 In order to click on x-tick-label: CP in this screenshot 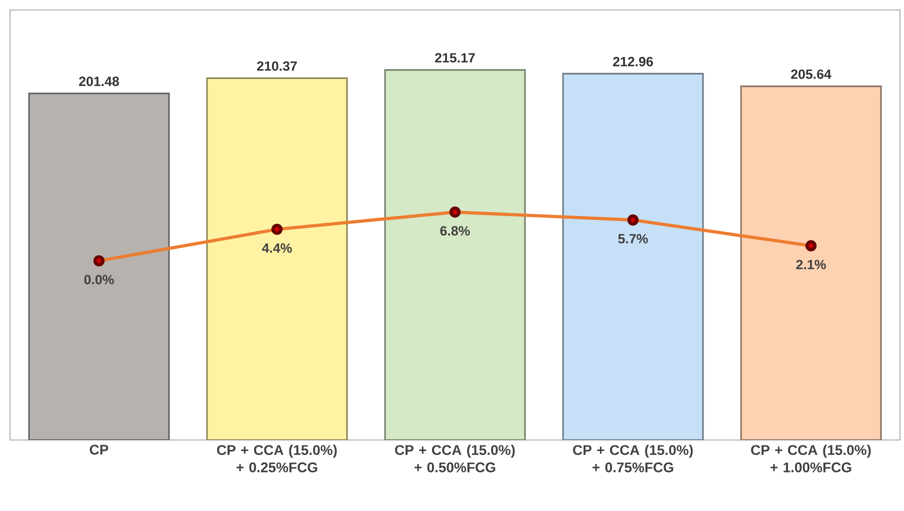, I will do `click(99, 449)`.